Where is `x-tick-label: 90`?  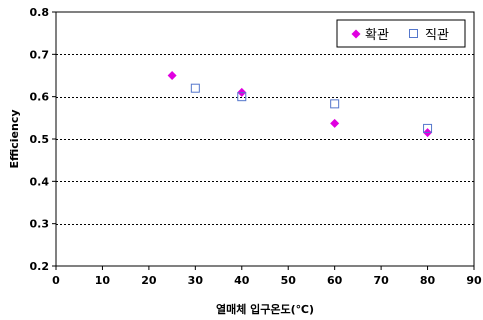 x-tick-label: 90 is located at coordinates (474, 280).